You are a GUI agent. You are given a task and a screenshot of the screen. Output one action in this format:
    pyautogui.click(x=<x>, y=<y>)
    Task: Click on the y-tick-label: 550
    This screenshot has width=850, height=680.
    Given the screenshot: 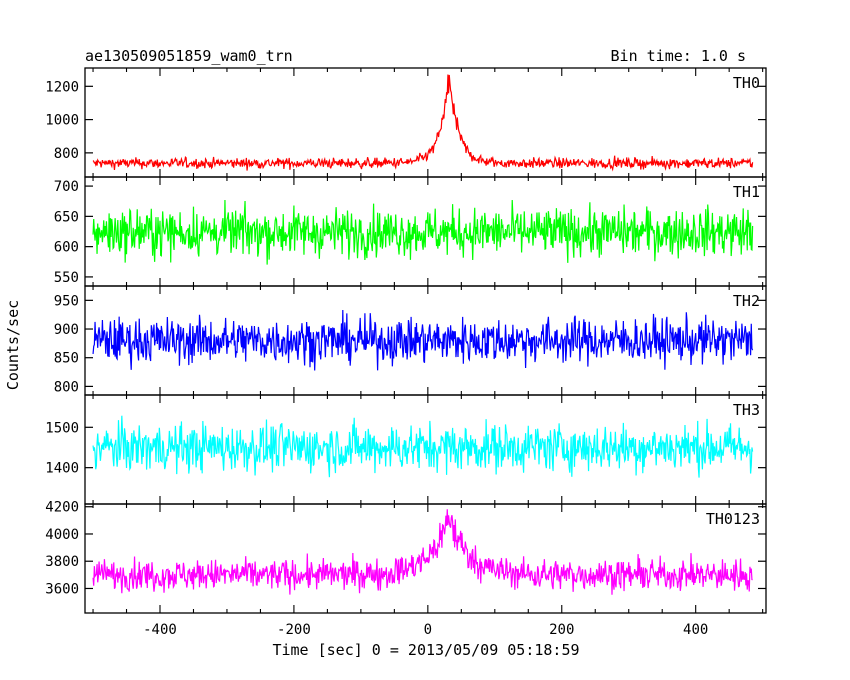 What is the action you would take?
    pyautogui.click(x=66, y=278)
    